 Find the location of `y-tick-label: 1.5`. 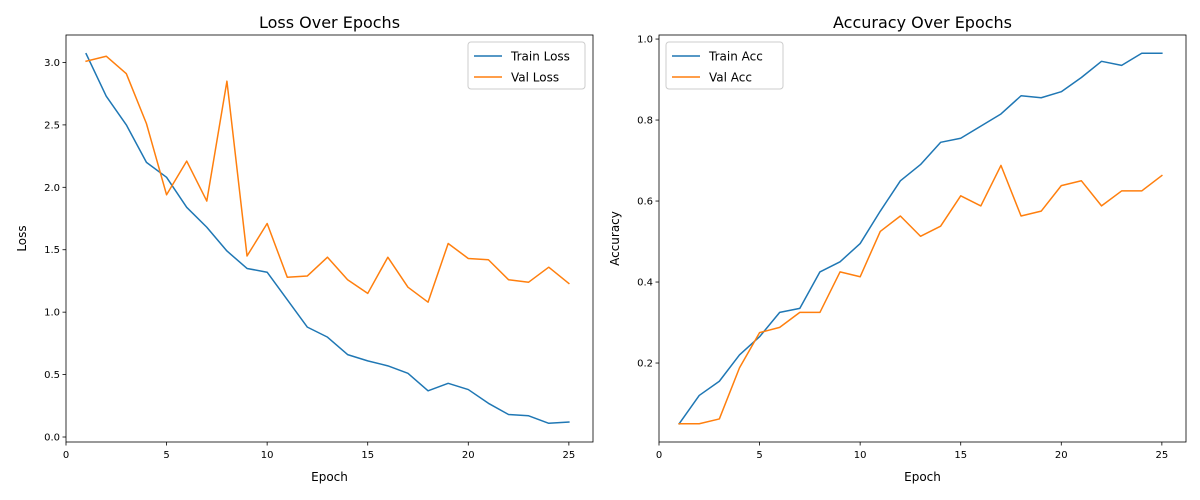

y-tick-label: 1.5 is located at coordinates (52, 250).